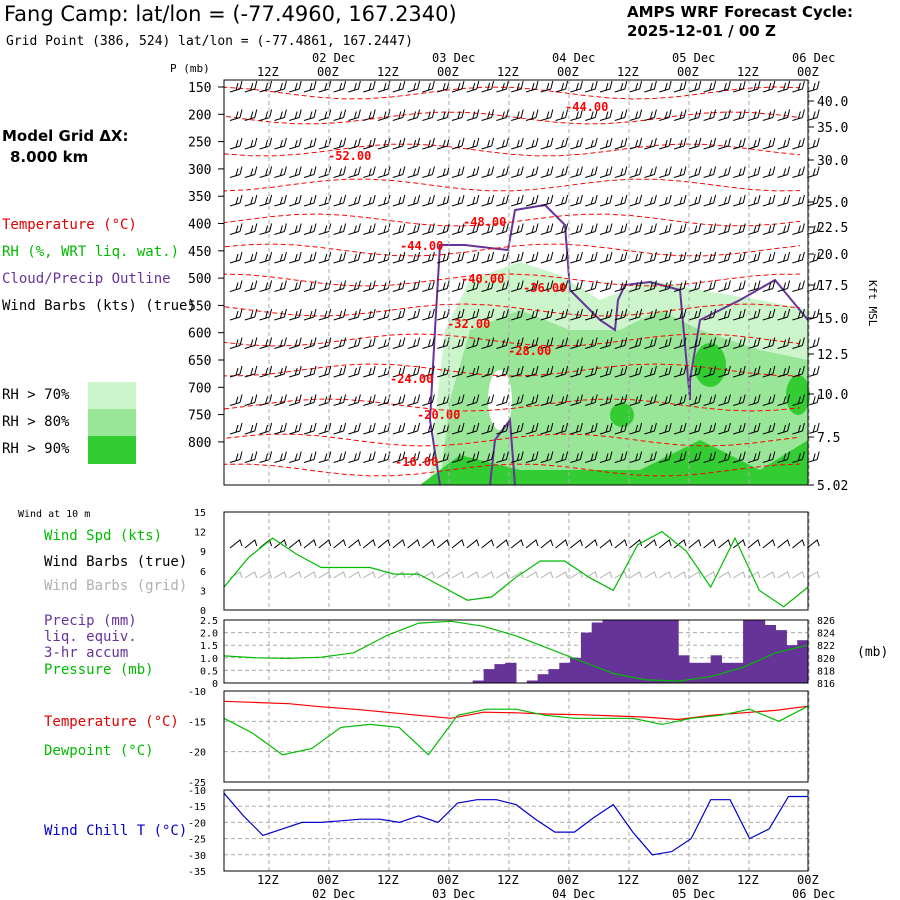  I want to click on wind-chill-line, so click(515, 824).